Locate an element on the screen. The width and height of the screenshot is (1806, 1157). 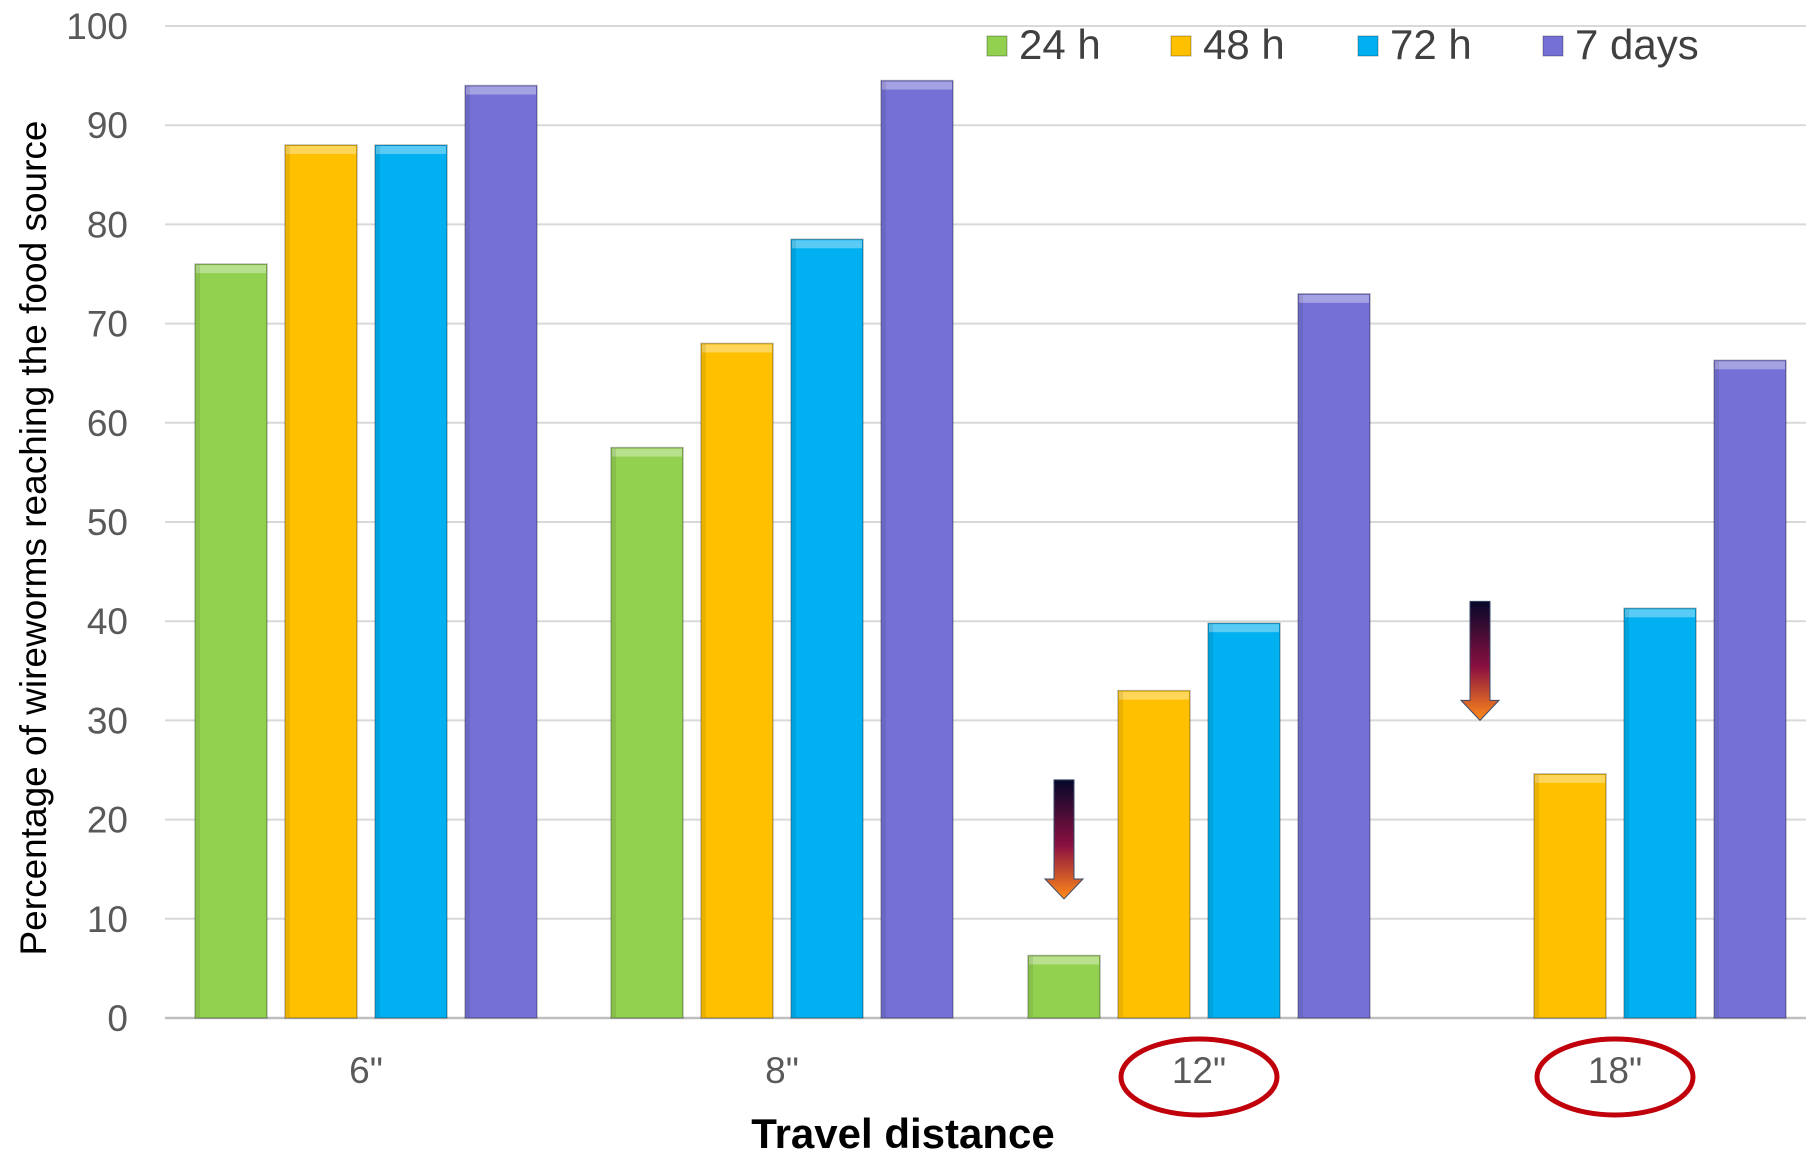
y-tick-label: 80 is located at coordinates (107, 224).